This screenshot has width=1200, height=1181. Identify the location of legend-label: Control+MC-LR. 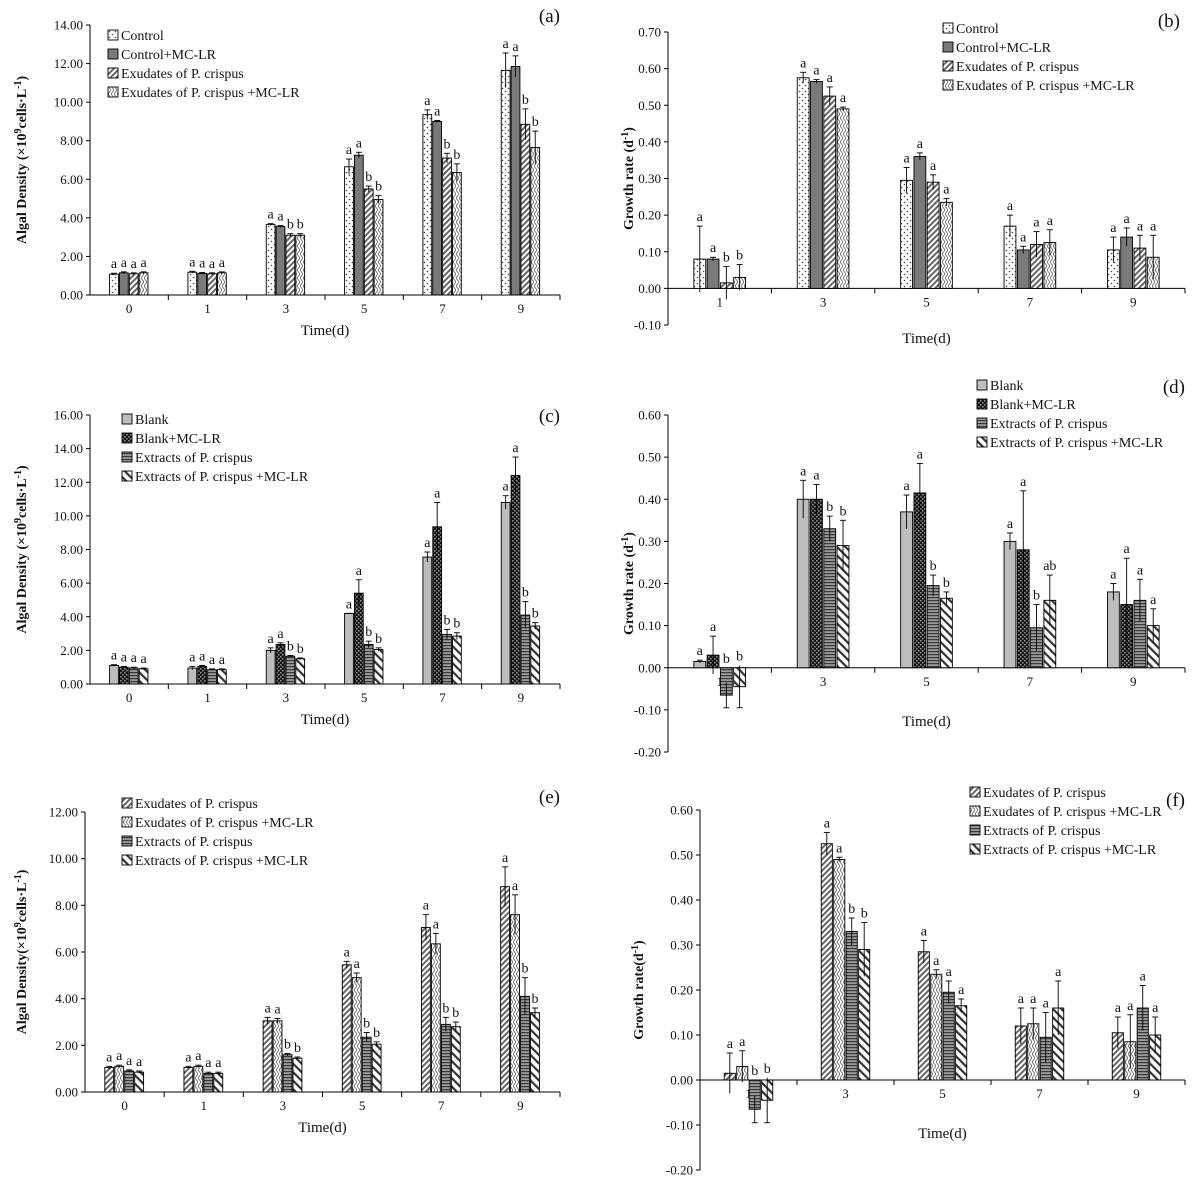
(1004, 48).